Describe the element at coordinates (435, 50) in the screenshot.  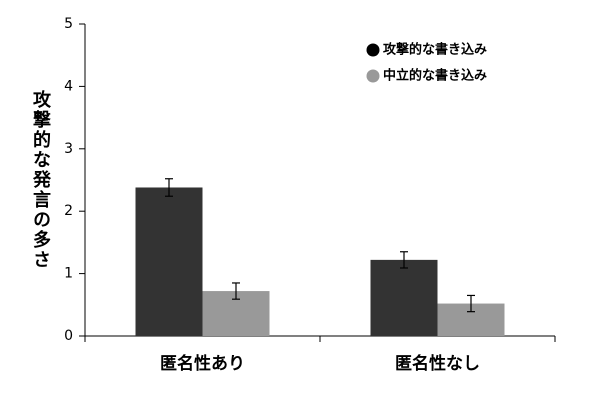
I see `legend-label: 攻撃的な書き込み` at that location.